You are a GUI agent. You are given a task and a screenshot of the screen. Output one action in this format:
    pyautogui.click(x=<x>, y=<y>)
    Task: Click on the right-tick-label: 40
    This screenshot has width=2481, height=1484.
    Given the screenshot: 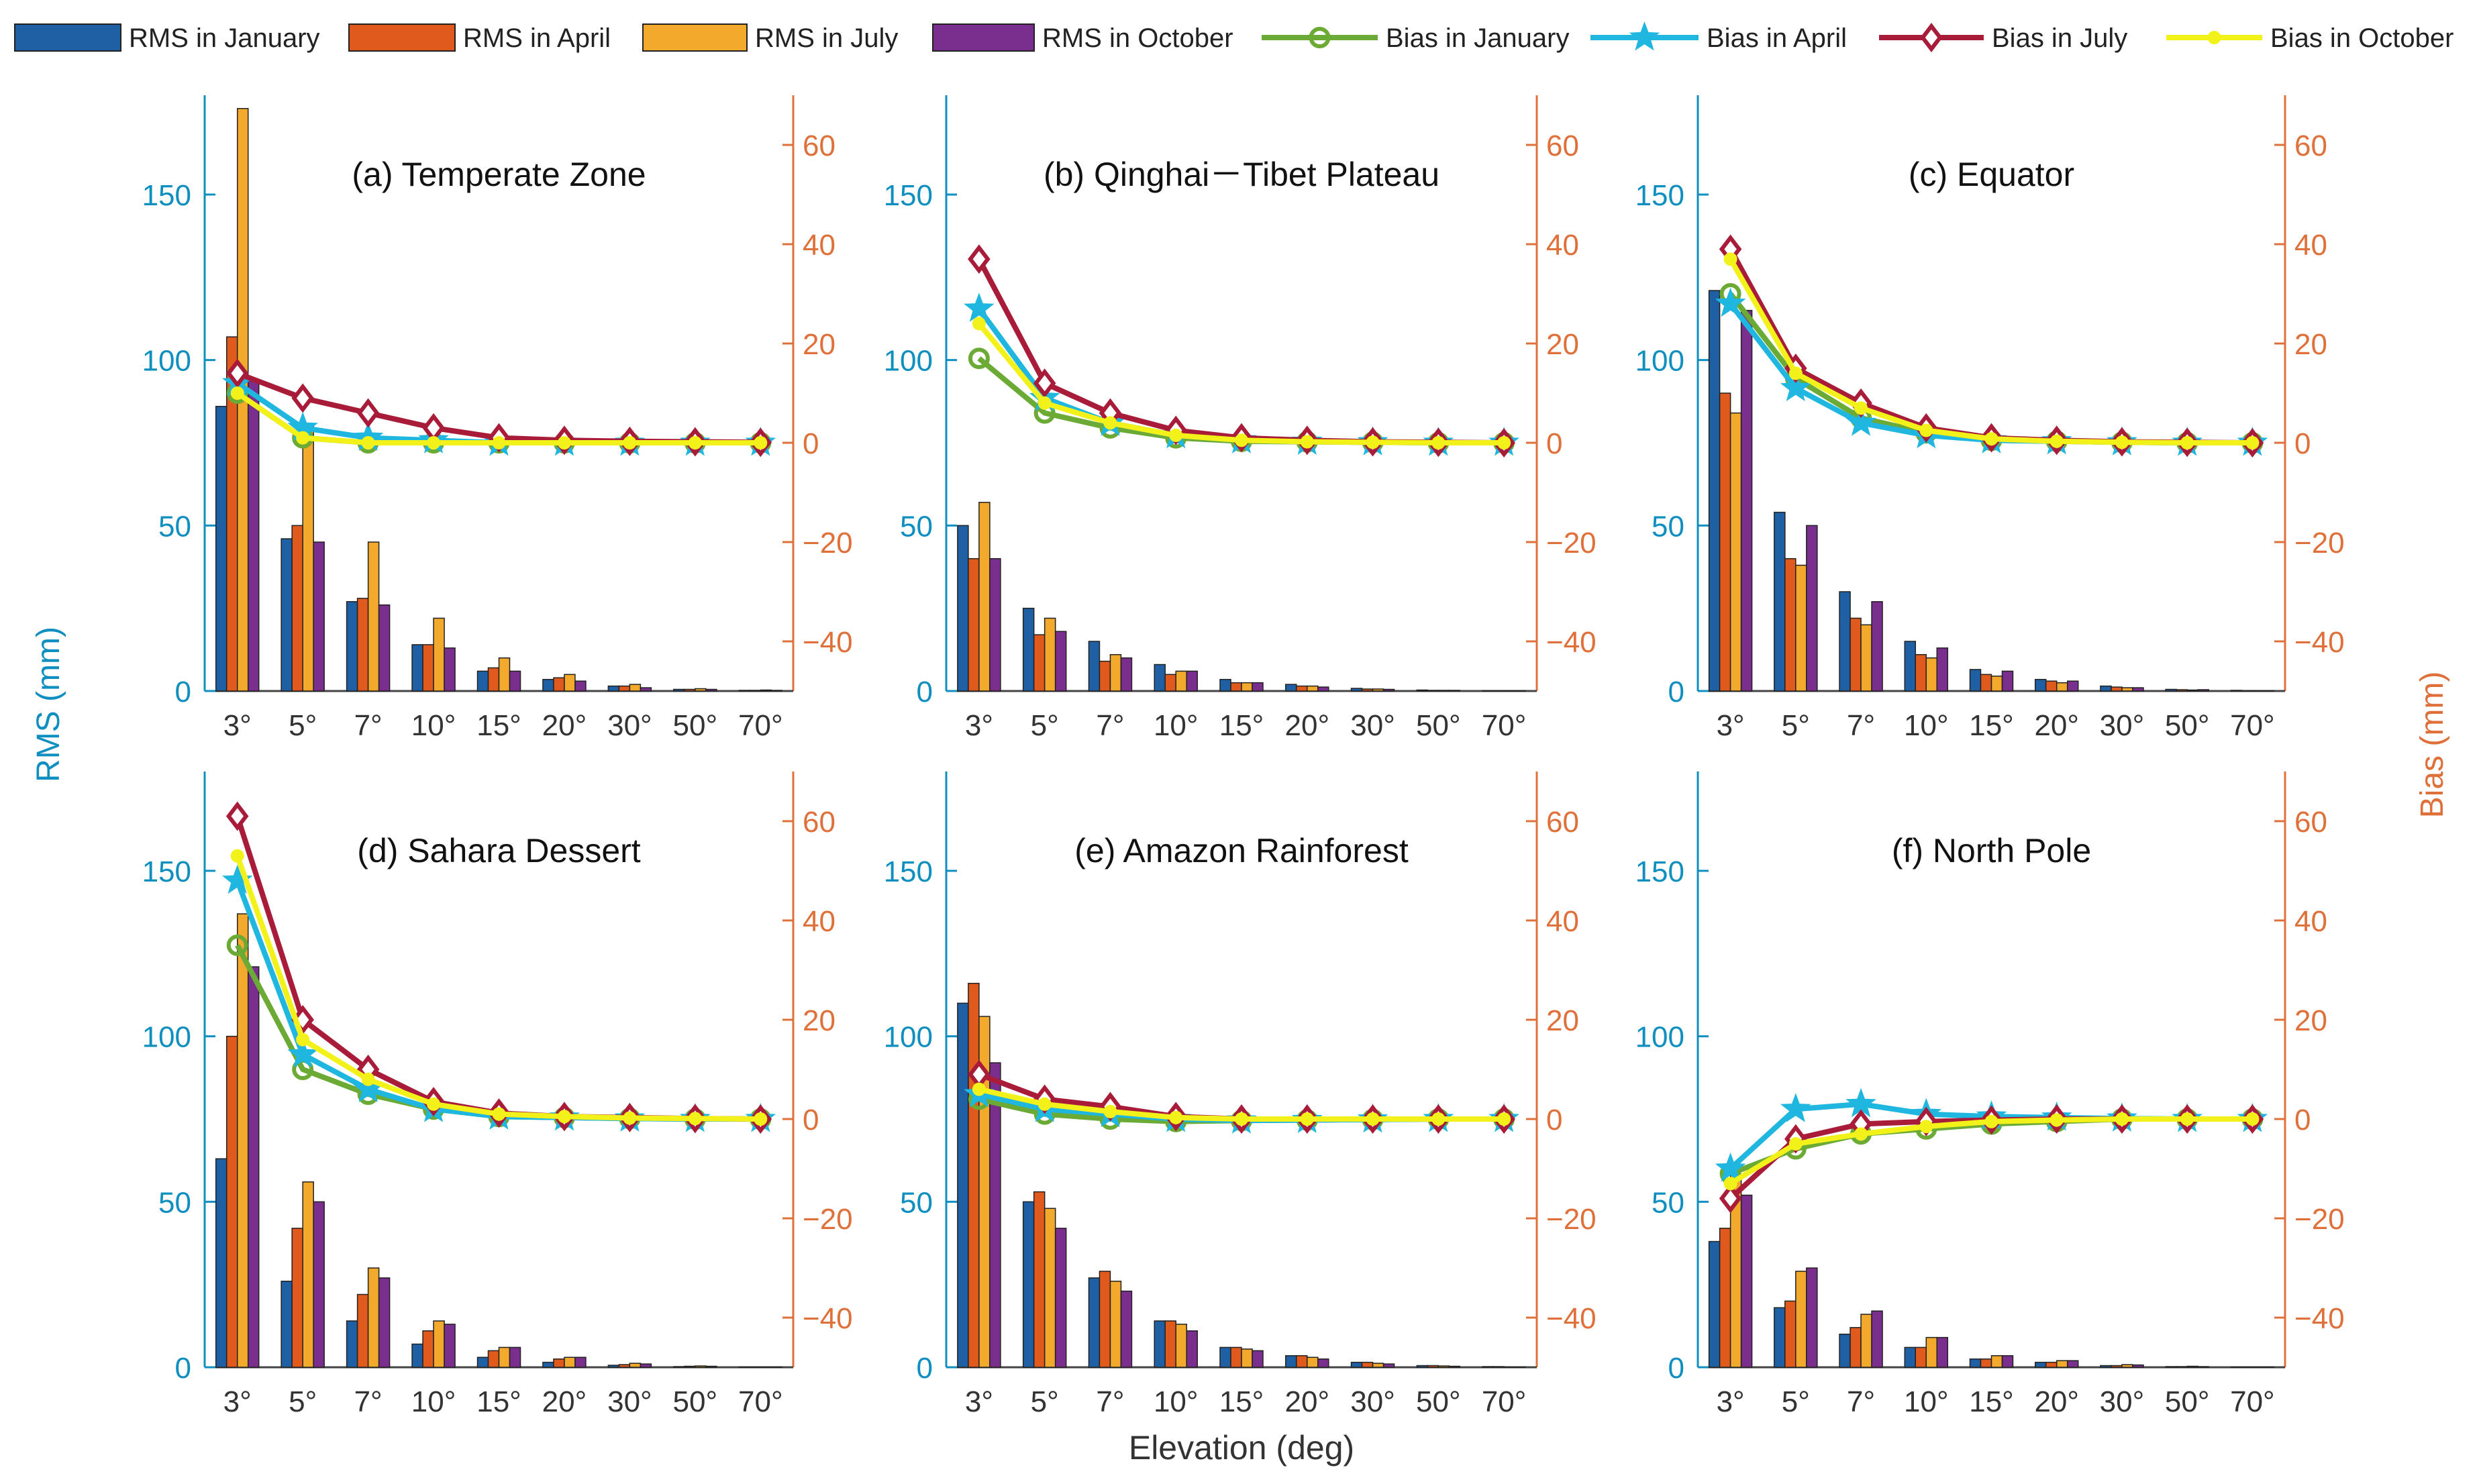 What is the action you would take?
    pyautogui.click(x=1562, y=245)
    